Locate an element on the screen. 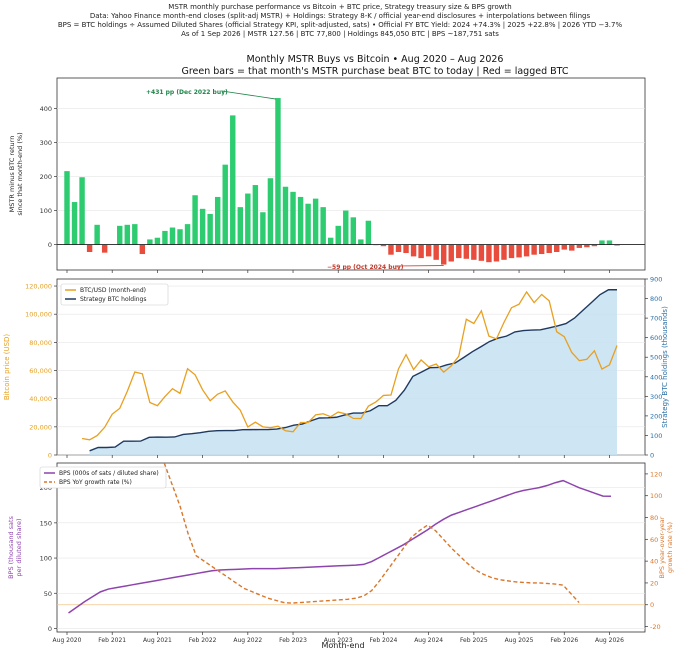 The image size is (680, 657). panel1-y-tick-label: 300 is located at coordinates (46, 143).